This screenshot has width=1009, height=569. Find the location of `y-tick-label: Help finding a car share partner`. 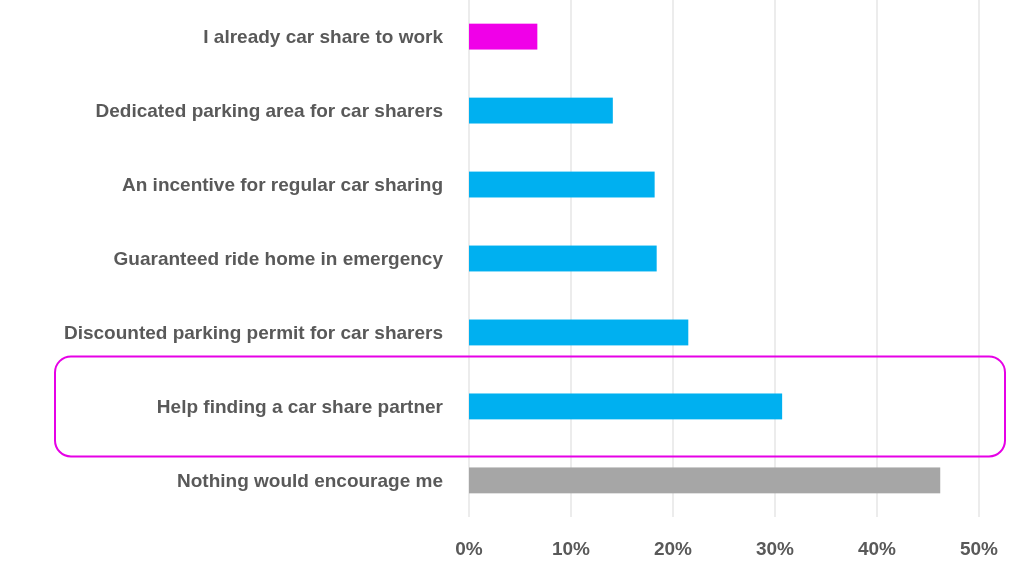

y-tick-label: Help finding a car share partner is located at coordinates (300, 407).